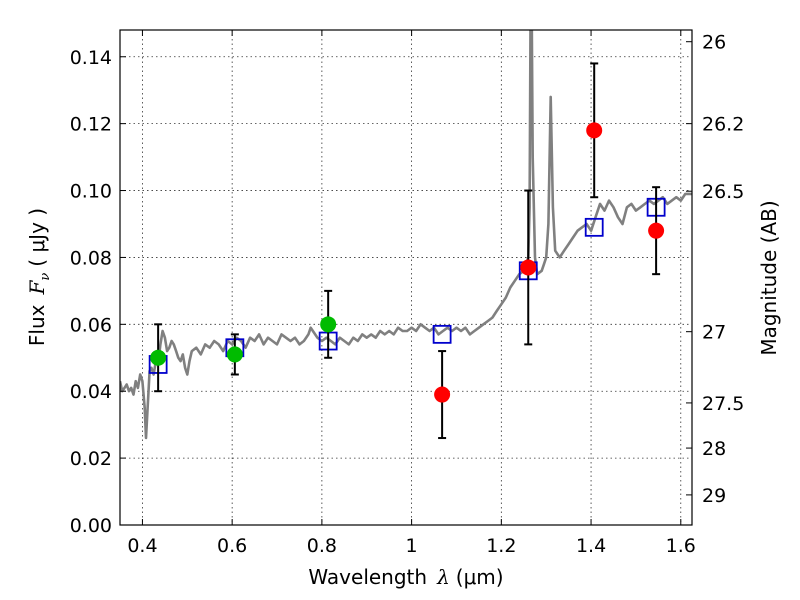  Describe the element at coordinates (714, 449) in the screenshot. I see `y2-tick-label: 28` at that location.